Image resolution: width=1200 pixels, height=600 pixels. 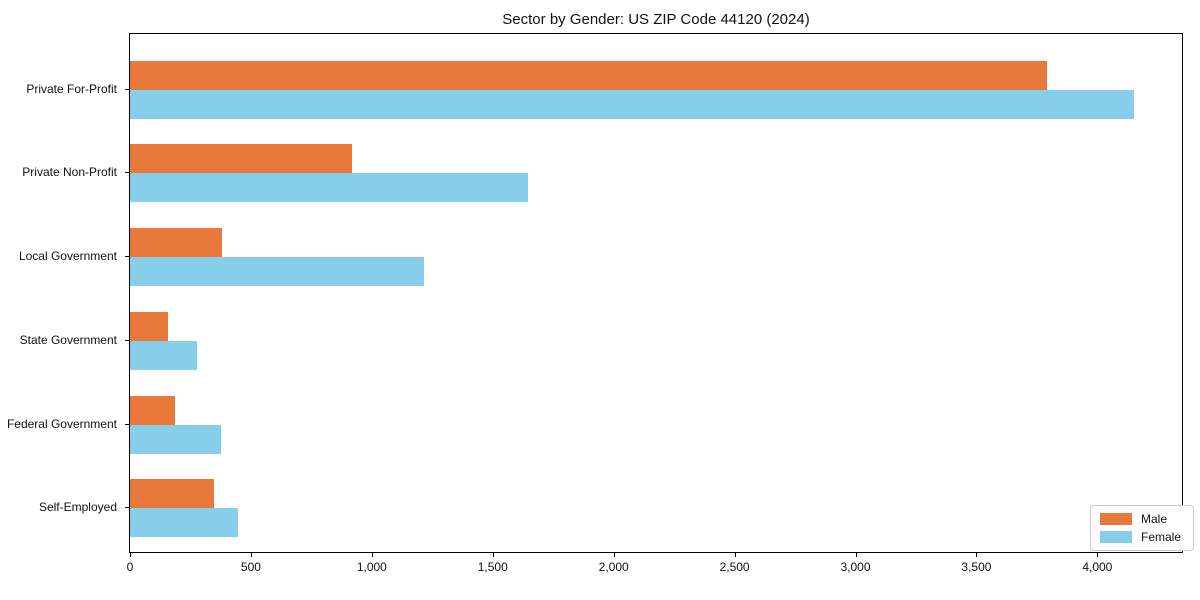 I want to click on category-label: Local Government, so click(x=67, y=256).